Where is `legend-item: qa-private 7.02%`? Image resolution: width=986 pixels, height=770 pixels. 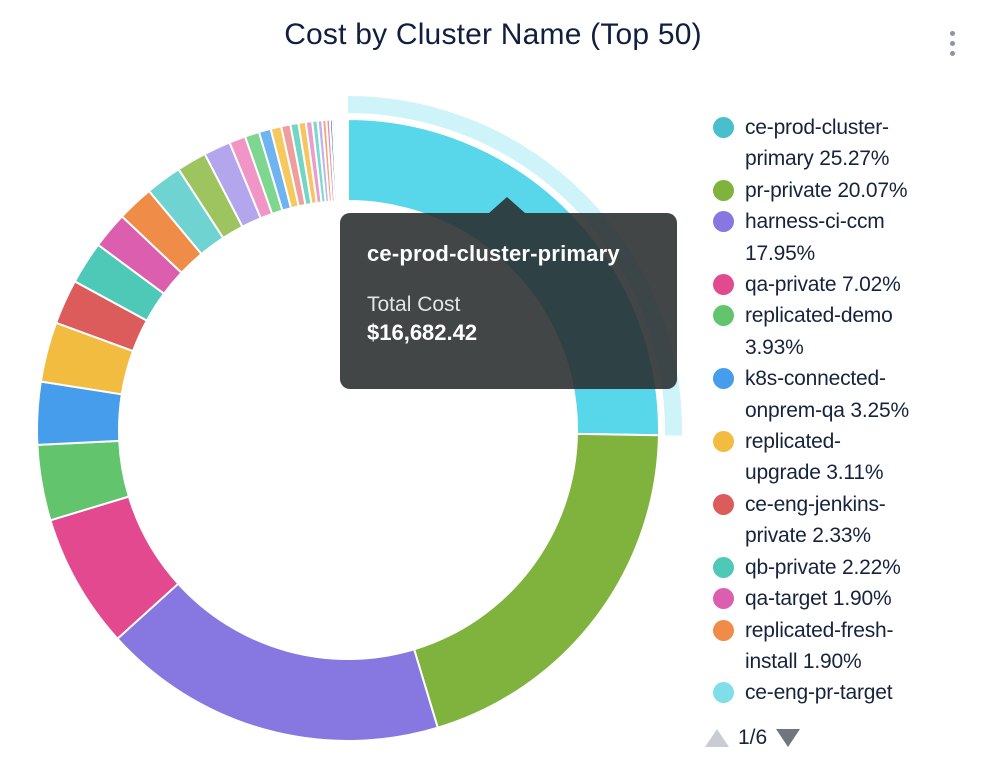 legend-item: qa-private 7.02% is located at coordinates (841, 284).